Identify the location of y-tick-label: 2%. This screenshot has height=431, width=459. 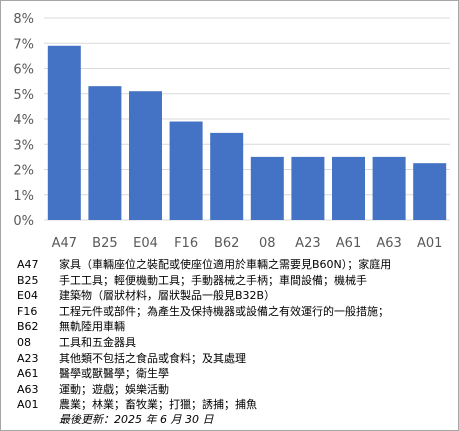
(23, 171).